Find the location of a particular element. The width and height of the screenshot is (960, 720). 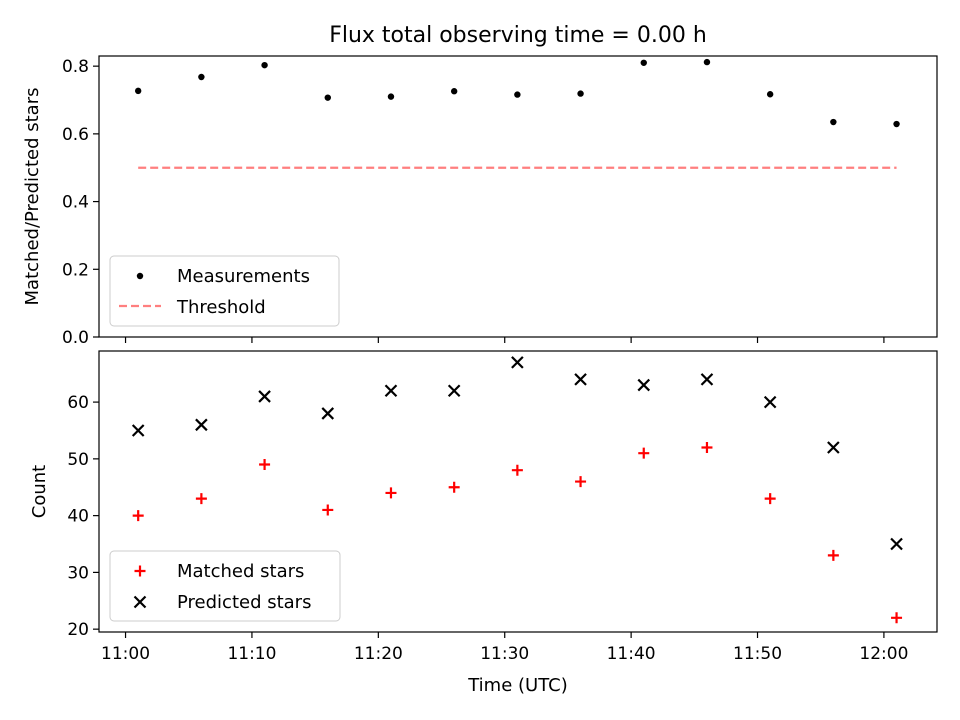

top-y-axis-label: Matched/Predicted stars is located at coordinates (32, 197).